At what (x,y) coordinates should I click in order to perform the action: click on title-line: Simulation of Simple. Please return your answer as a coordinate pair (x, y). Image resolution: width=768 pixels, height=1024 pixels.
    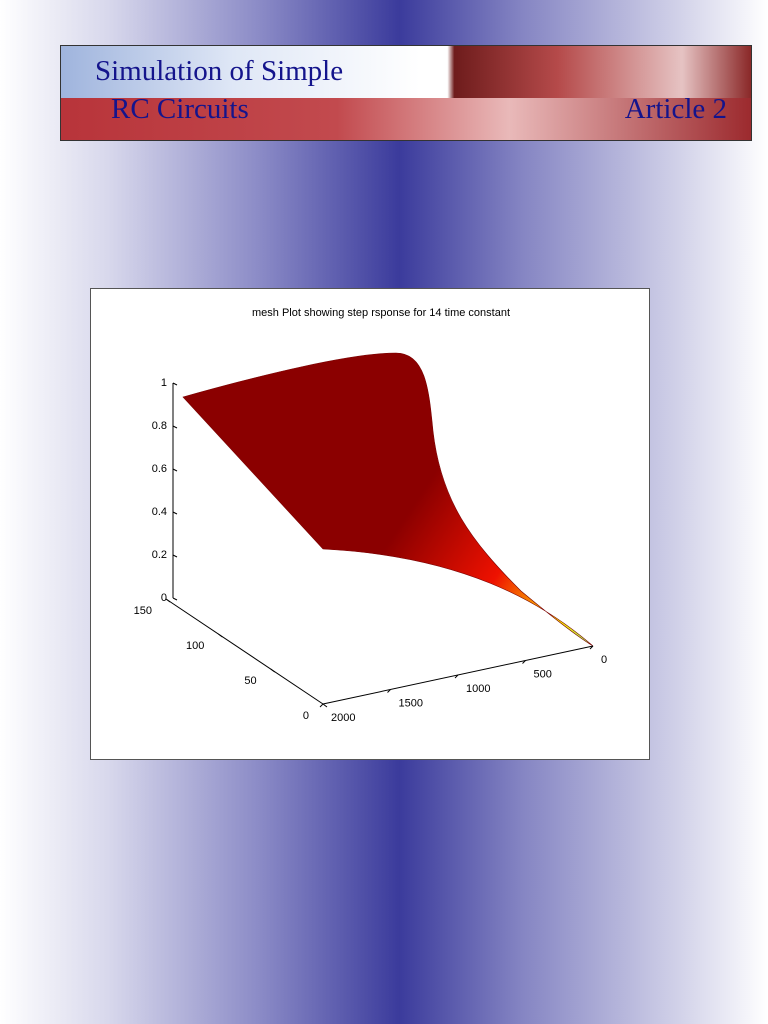
    Looking at the image, I should click on (219, 71).